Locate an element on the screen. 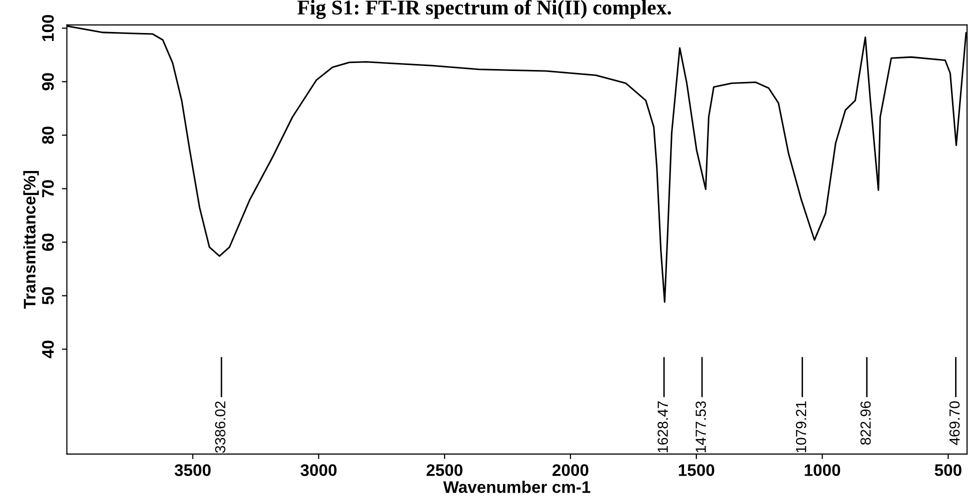 This screenshot has height=499, width=969. y-tick-label: 60 is located at coordinates (48, 242).